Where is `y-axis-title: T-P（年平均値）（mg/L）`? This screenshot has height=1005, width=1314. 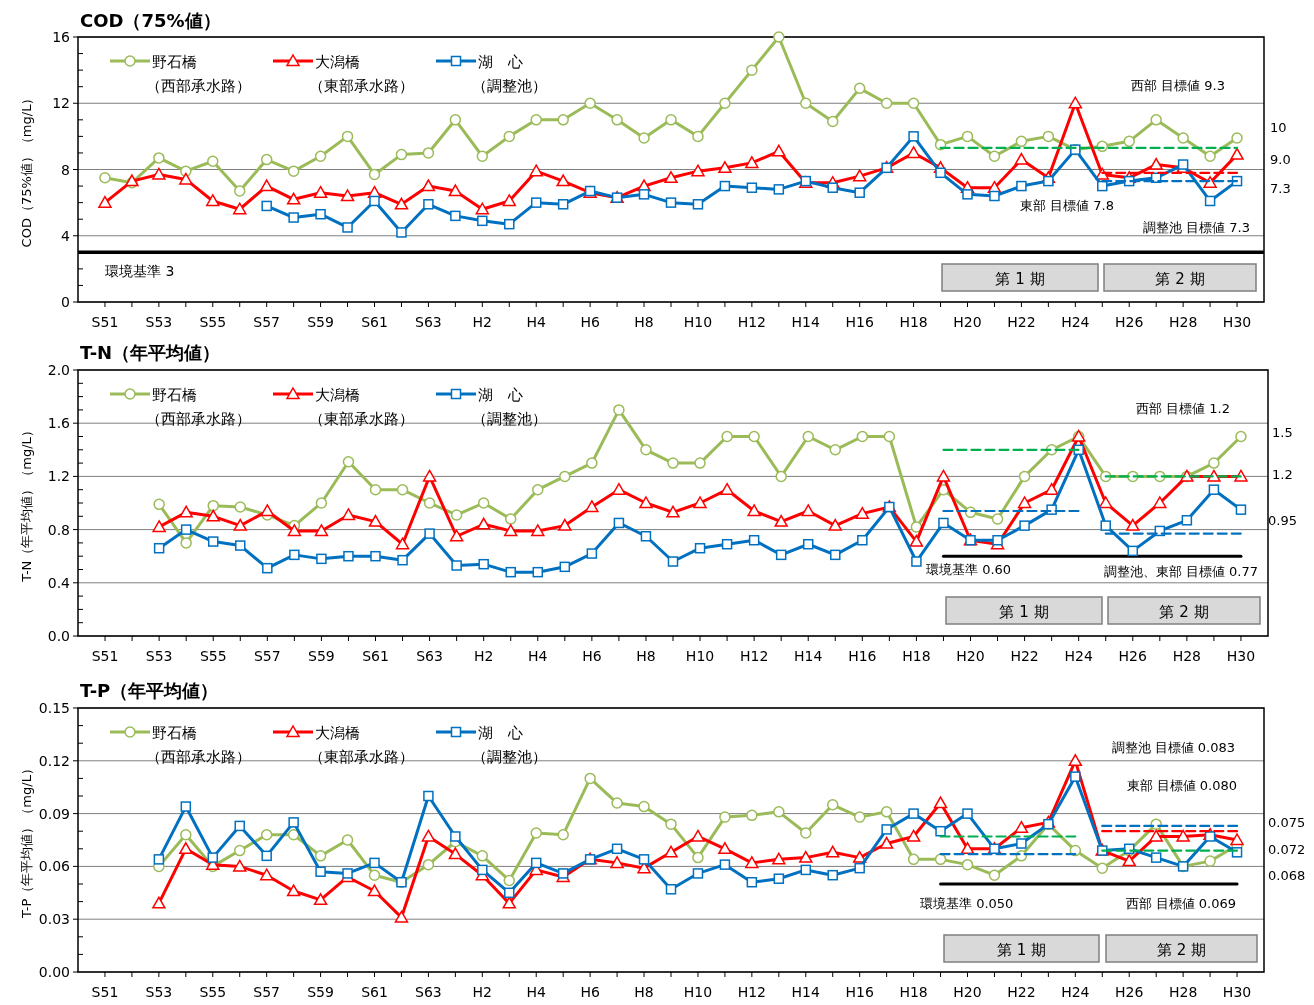 y-axis-title: T-P（年平均値）（mg/L） is located at coordinates (26, 840).